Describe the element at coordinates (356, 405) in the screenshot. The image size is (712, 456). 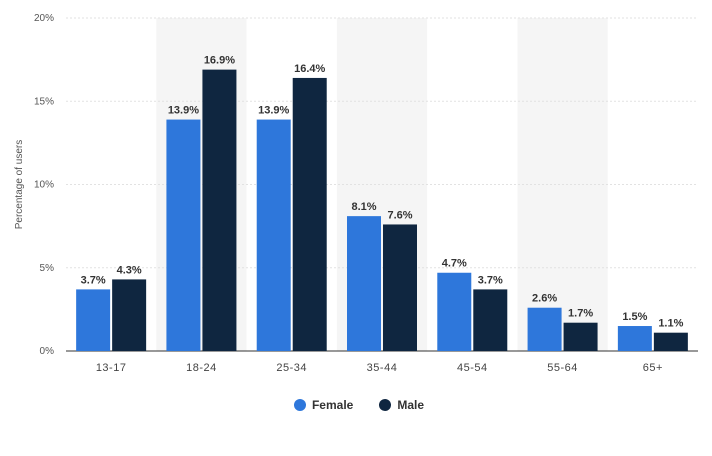
I see `legend: Female Male` at that location.